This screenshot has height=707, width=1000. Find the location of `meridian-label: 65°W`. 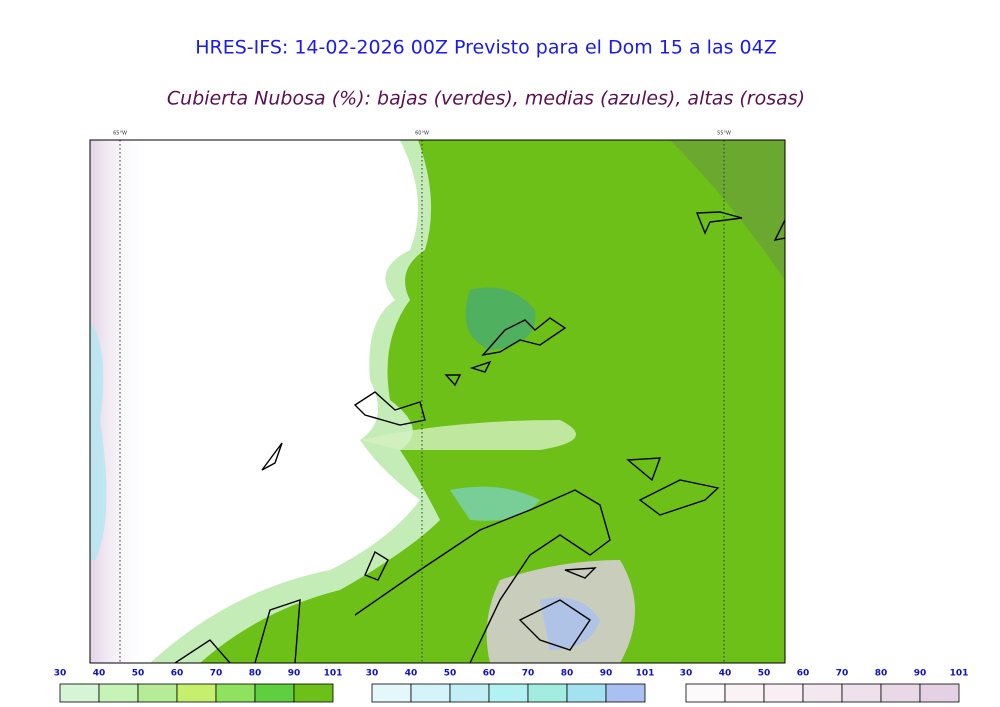

meridian-label: 65°W is located at coordinates (120, 134).